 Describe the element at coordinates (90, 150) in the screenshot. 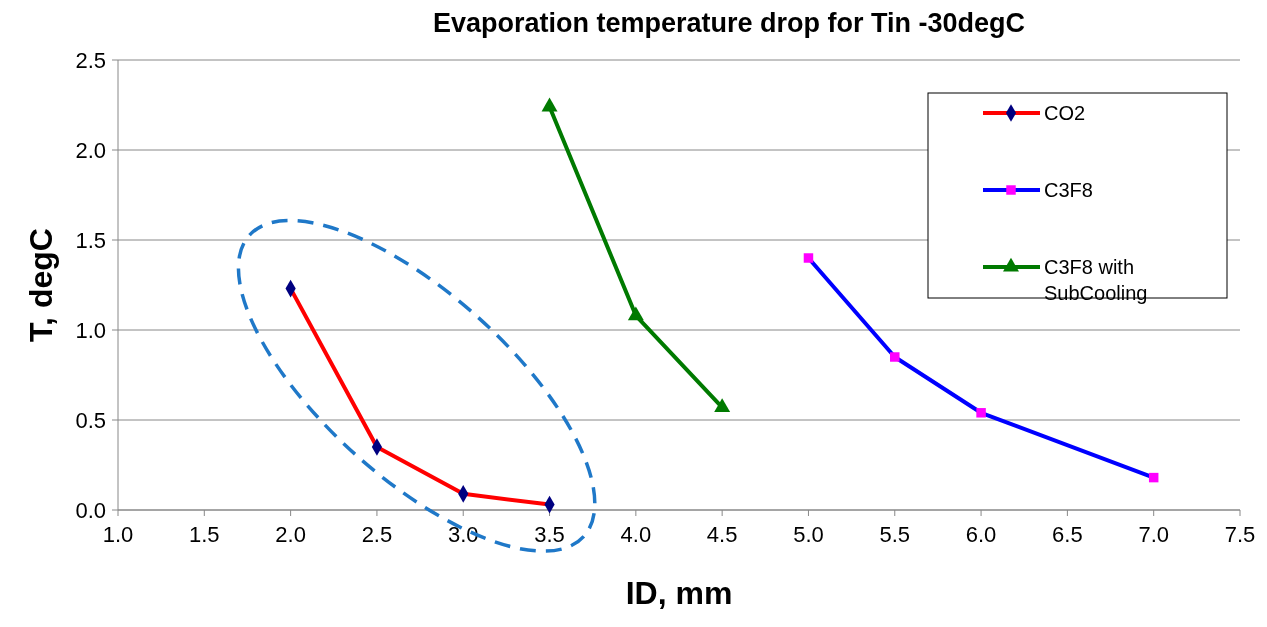

I see `y-tick-label: 2.0` at that location.